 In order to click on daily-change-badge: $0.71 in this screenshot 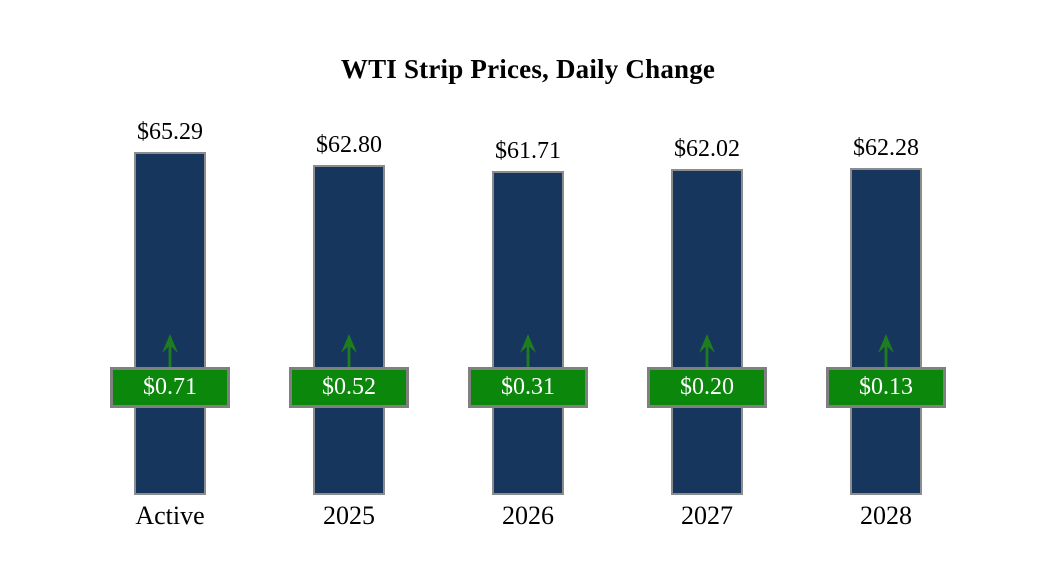, I will do `click(170, 387)`.